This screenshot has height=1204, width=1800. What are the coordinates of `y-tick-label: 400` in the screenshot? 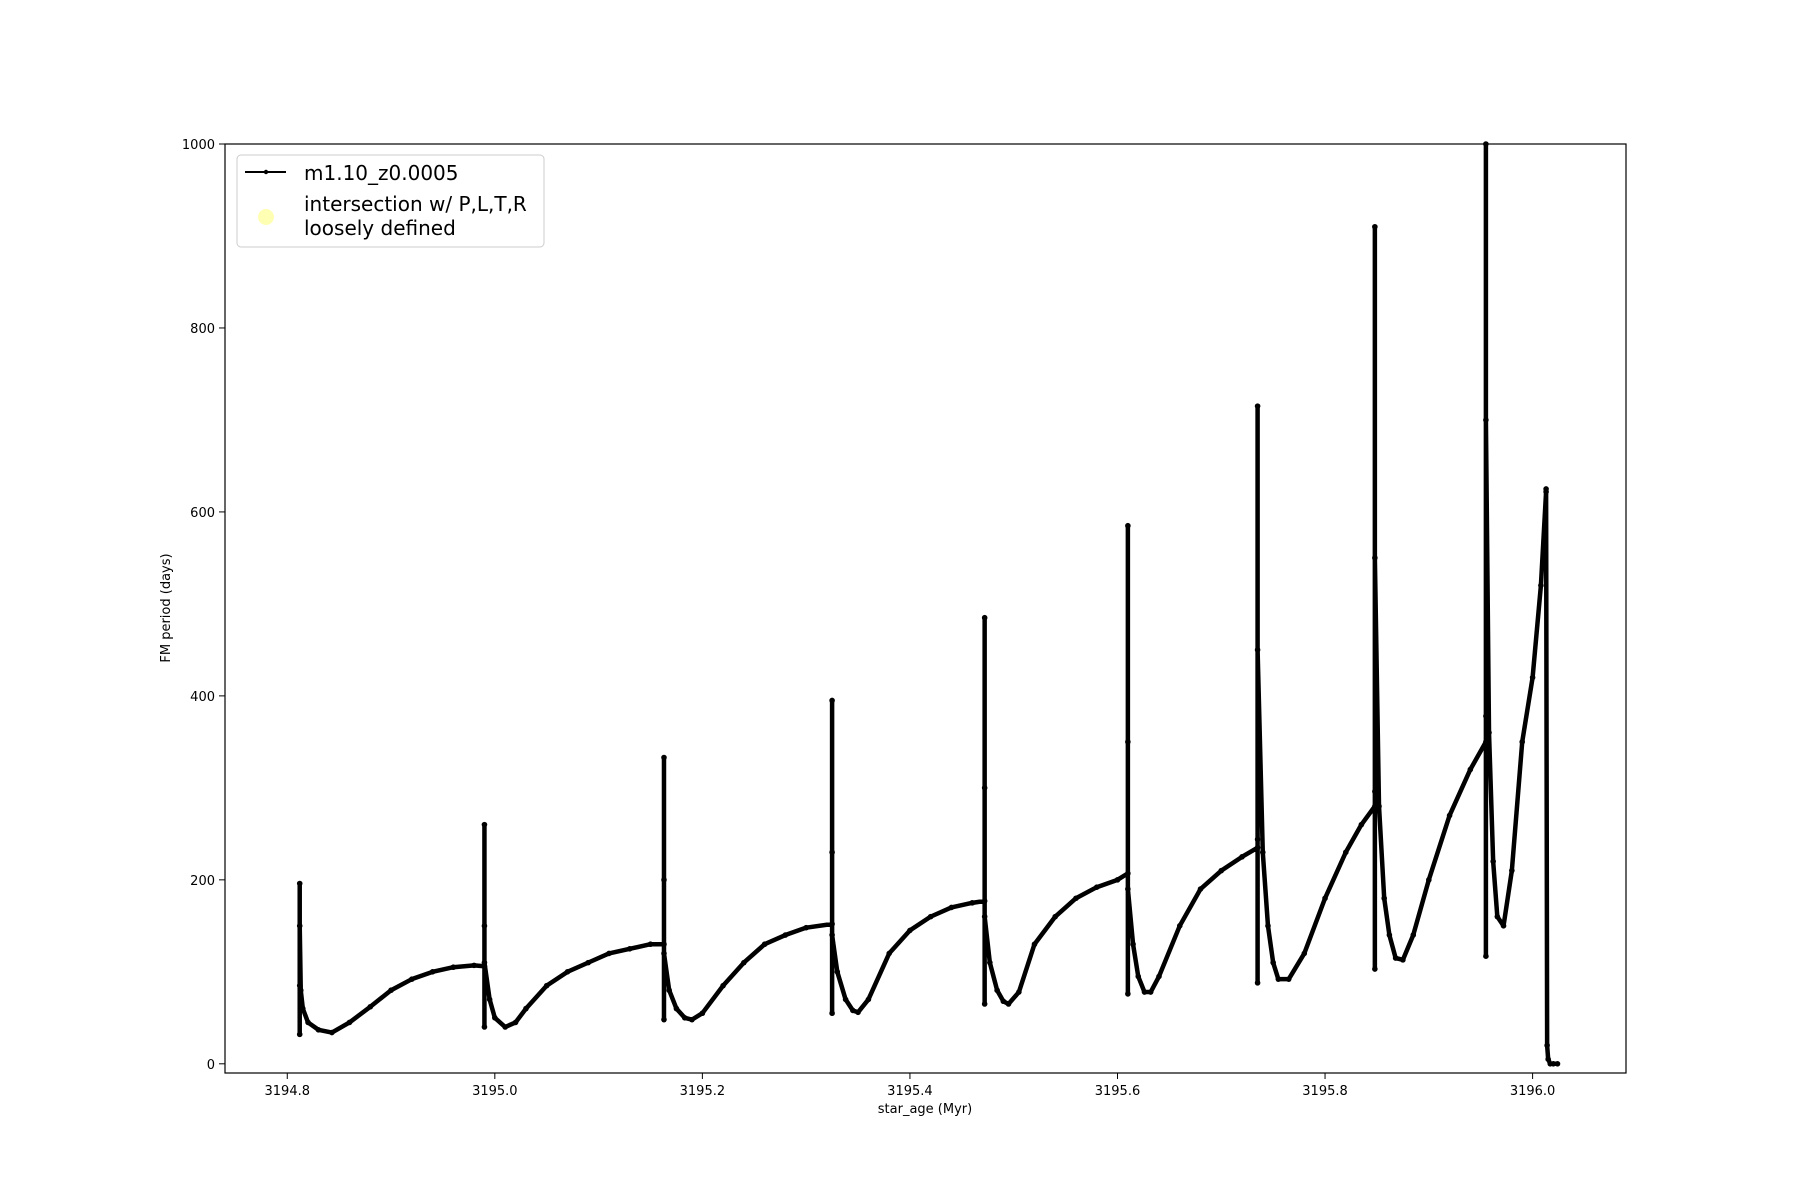 It's located at (202, 697).